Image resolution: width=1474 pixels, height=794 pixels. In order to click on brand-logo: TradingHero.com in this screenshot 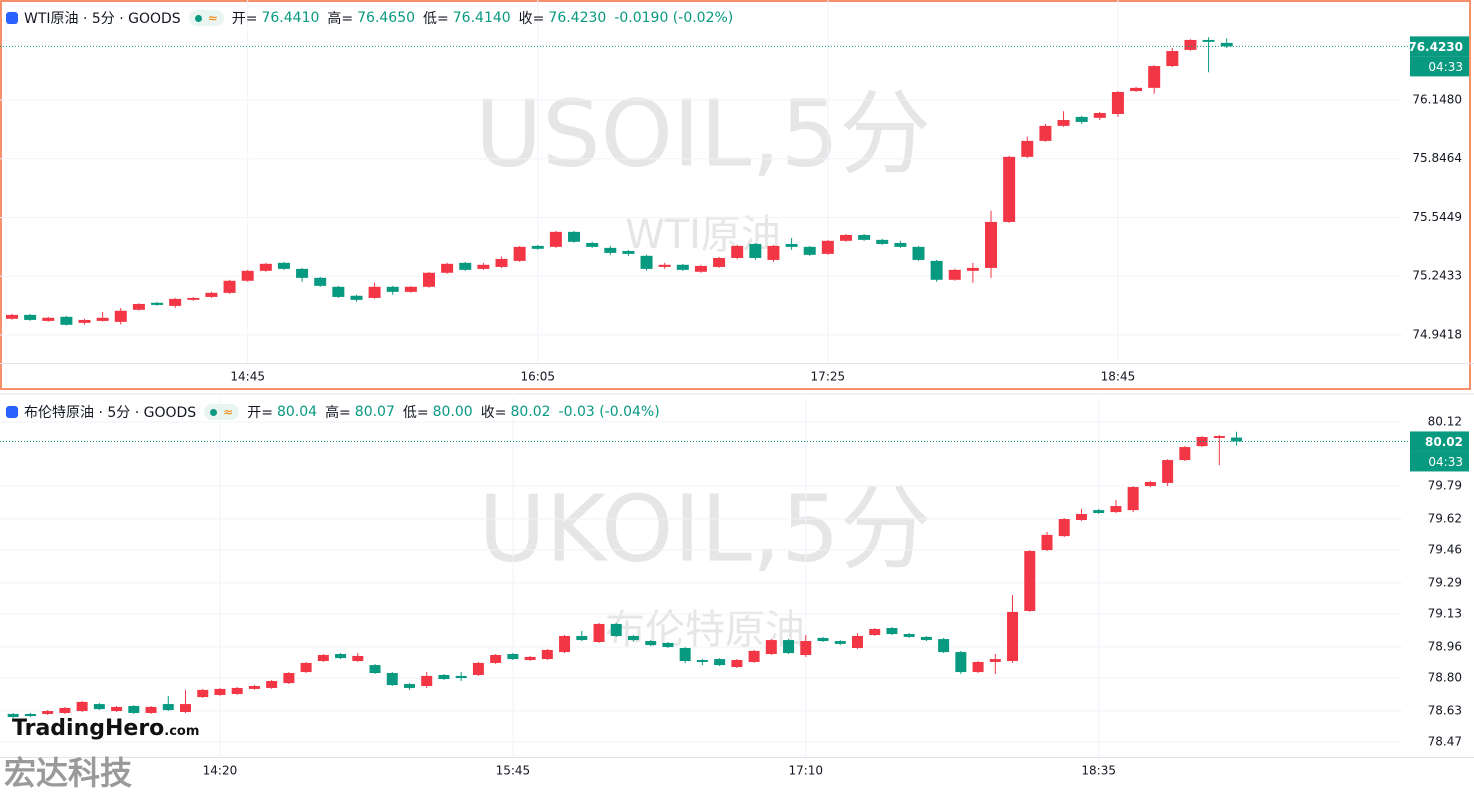, I will do `click(105, 728)`.